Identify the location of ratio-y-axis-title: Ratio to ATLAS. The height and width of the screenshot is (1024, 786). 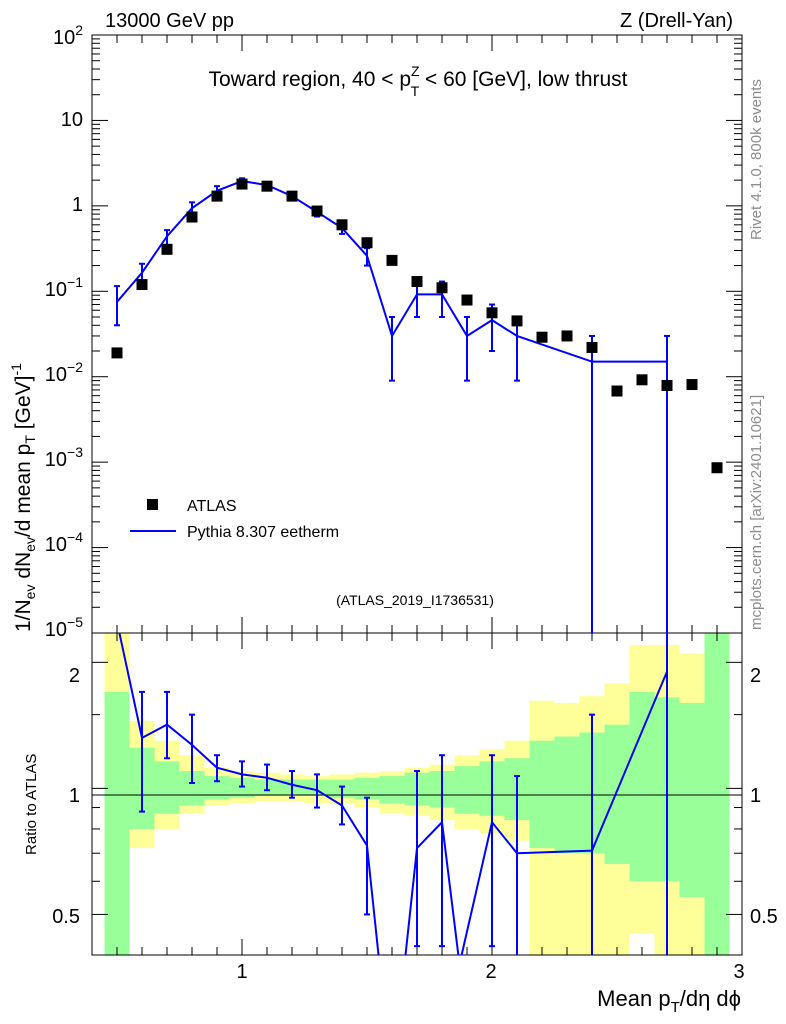
(31, 804).